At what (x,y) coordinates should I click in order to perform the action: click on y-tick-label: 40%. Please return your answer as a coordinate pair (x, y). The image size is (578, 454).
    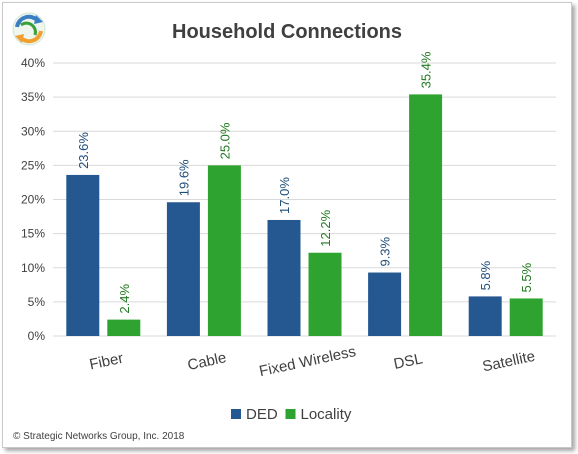
    Looking at the image, I should click on (33, 63).